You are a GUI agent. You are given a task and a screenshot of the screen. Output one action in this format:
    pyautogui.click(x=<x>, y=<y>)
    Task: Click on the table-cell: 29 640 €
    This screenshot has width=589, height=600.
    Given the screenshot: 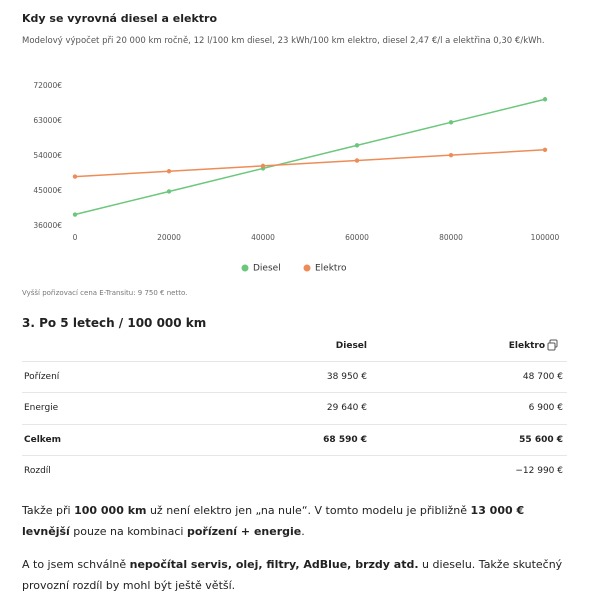 What is the action you would take?
    pyautogui.click(x=346, y=408)
    